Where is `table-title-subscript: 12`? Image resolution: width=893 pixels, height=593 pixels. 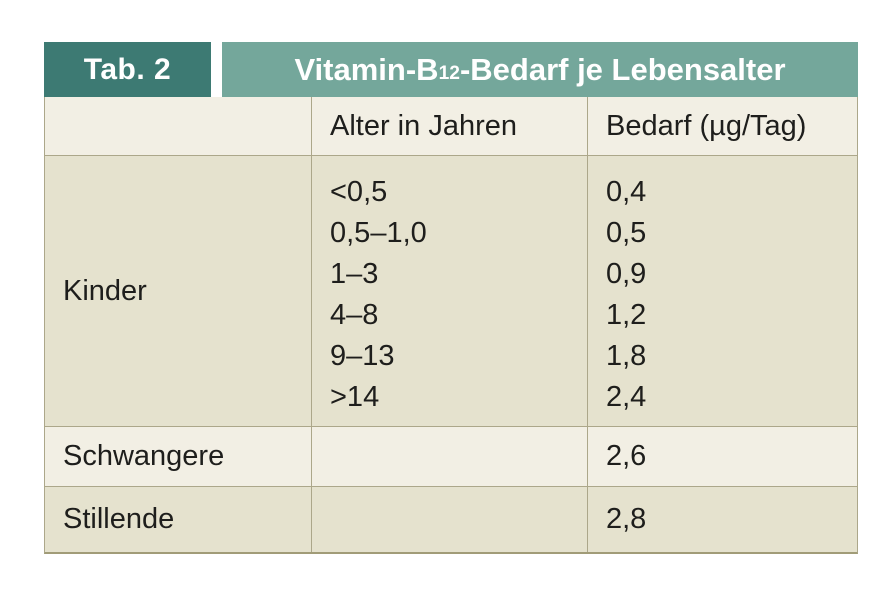 table-title-subscript: 12 is located at coordinates (449, 73).